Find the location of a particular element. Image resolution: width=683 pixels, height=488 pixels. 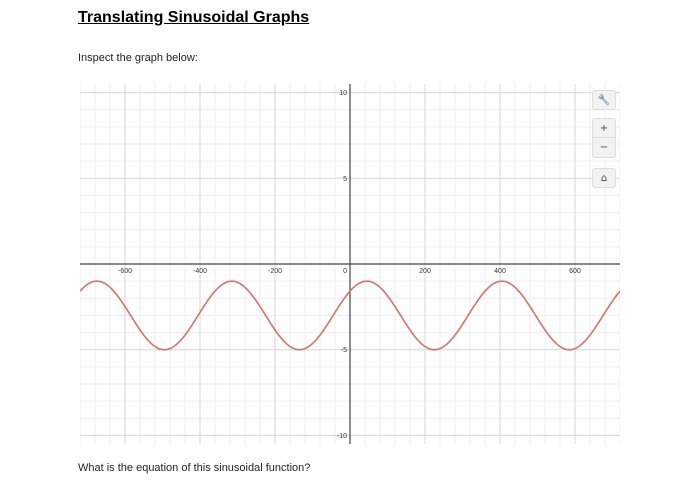

y-tick-label: -5 is located at coordinates (344, 350).